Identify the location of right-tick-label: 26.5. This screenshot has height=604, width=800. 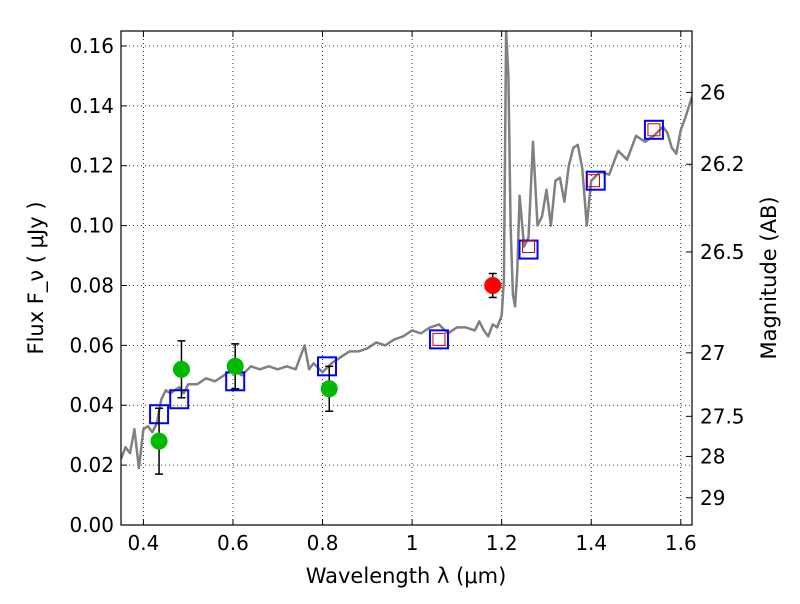
(722, 252).